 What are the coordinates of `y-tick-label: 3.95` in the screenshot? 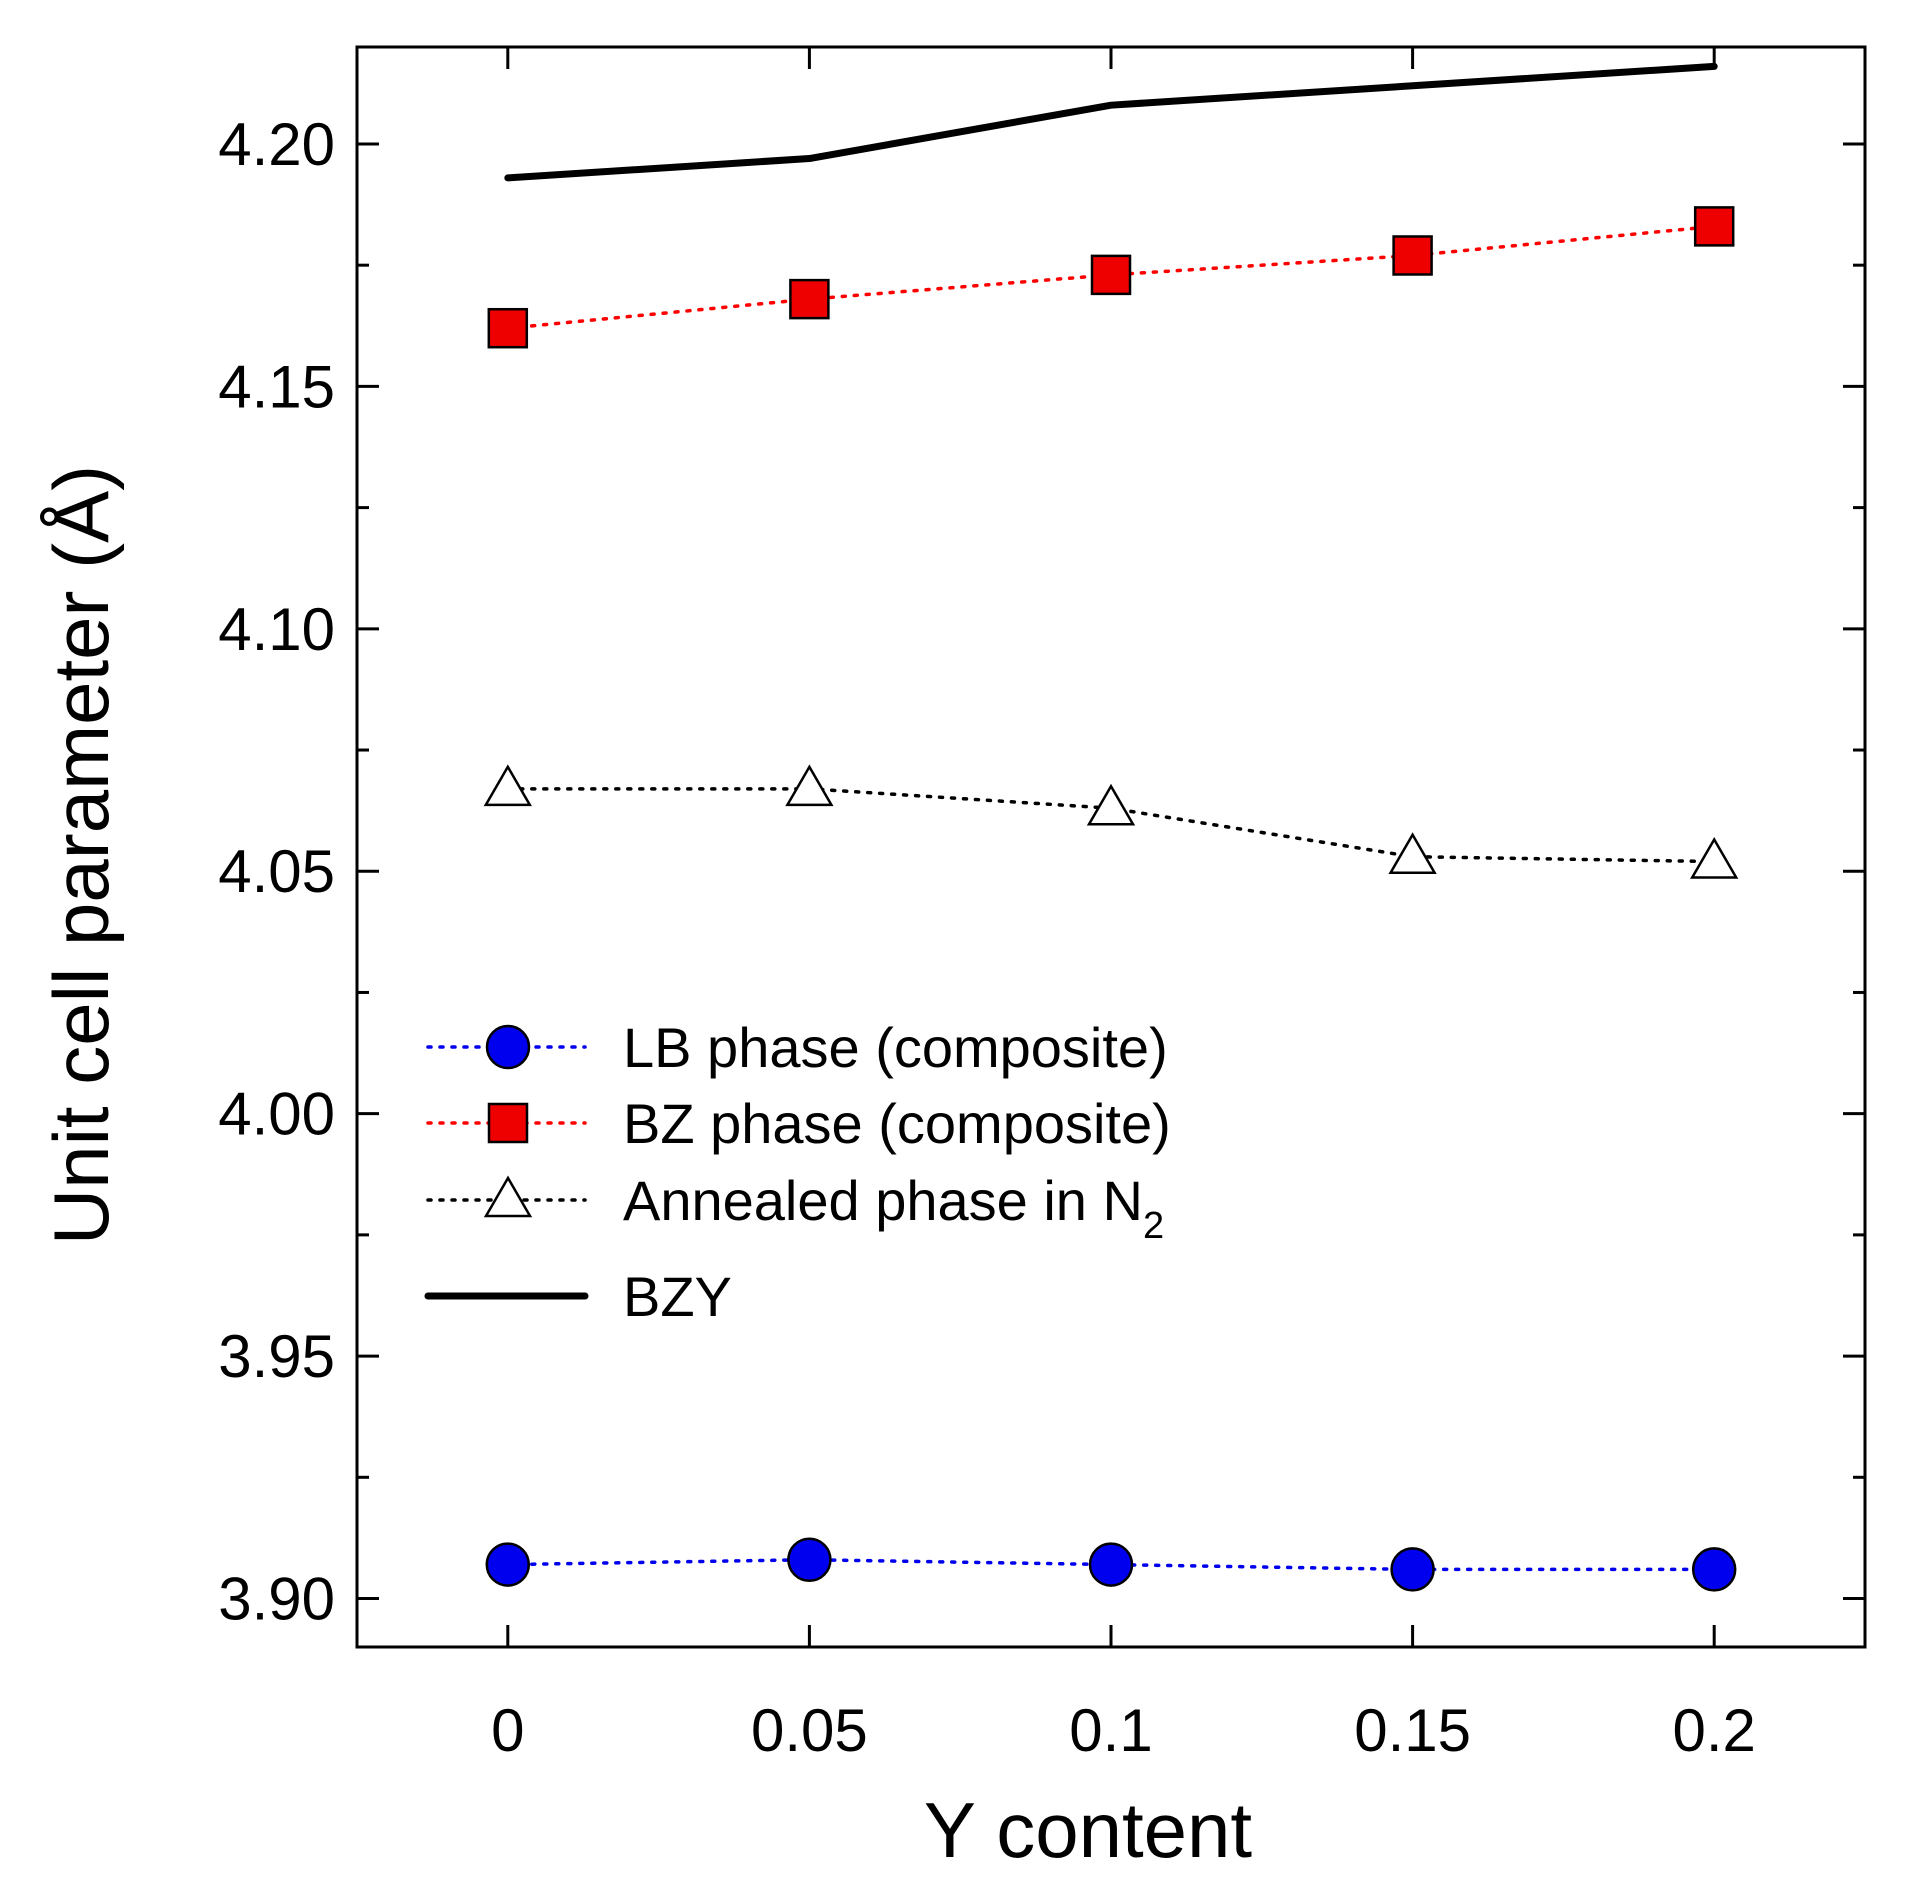 It's located at (276, 1356).